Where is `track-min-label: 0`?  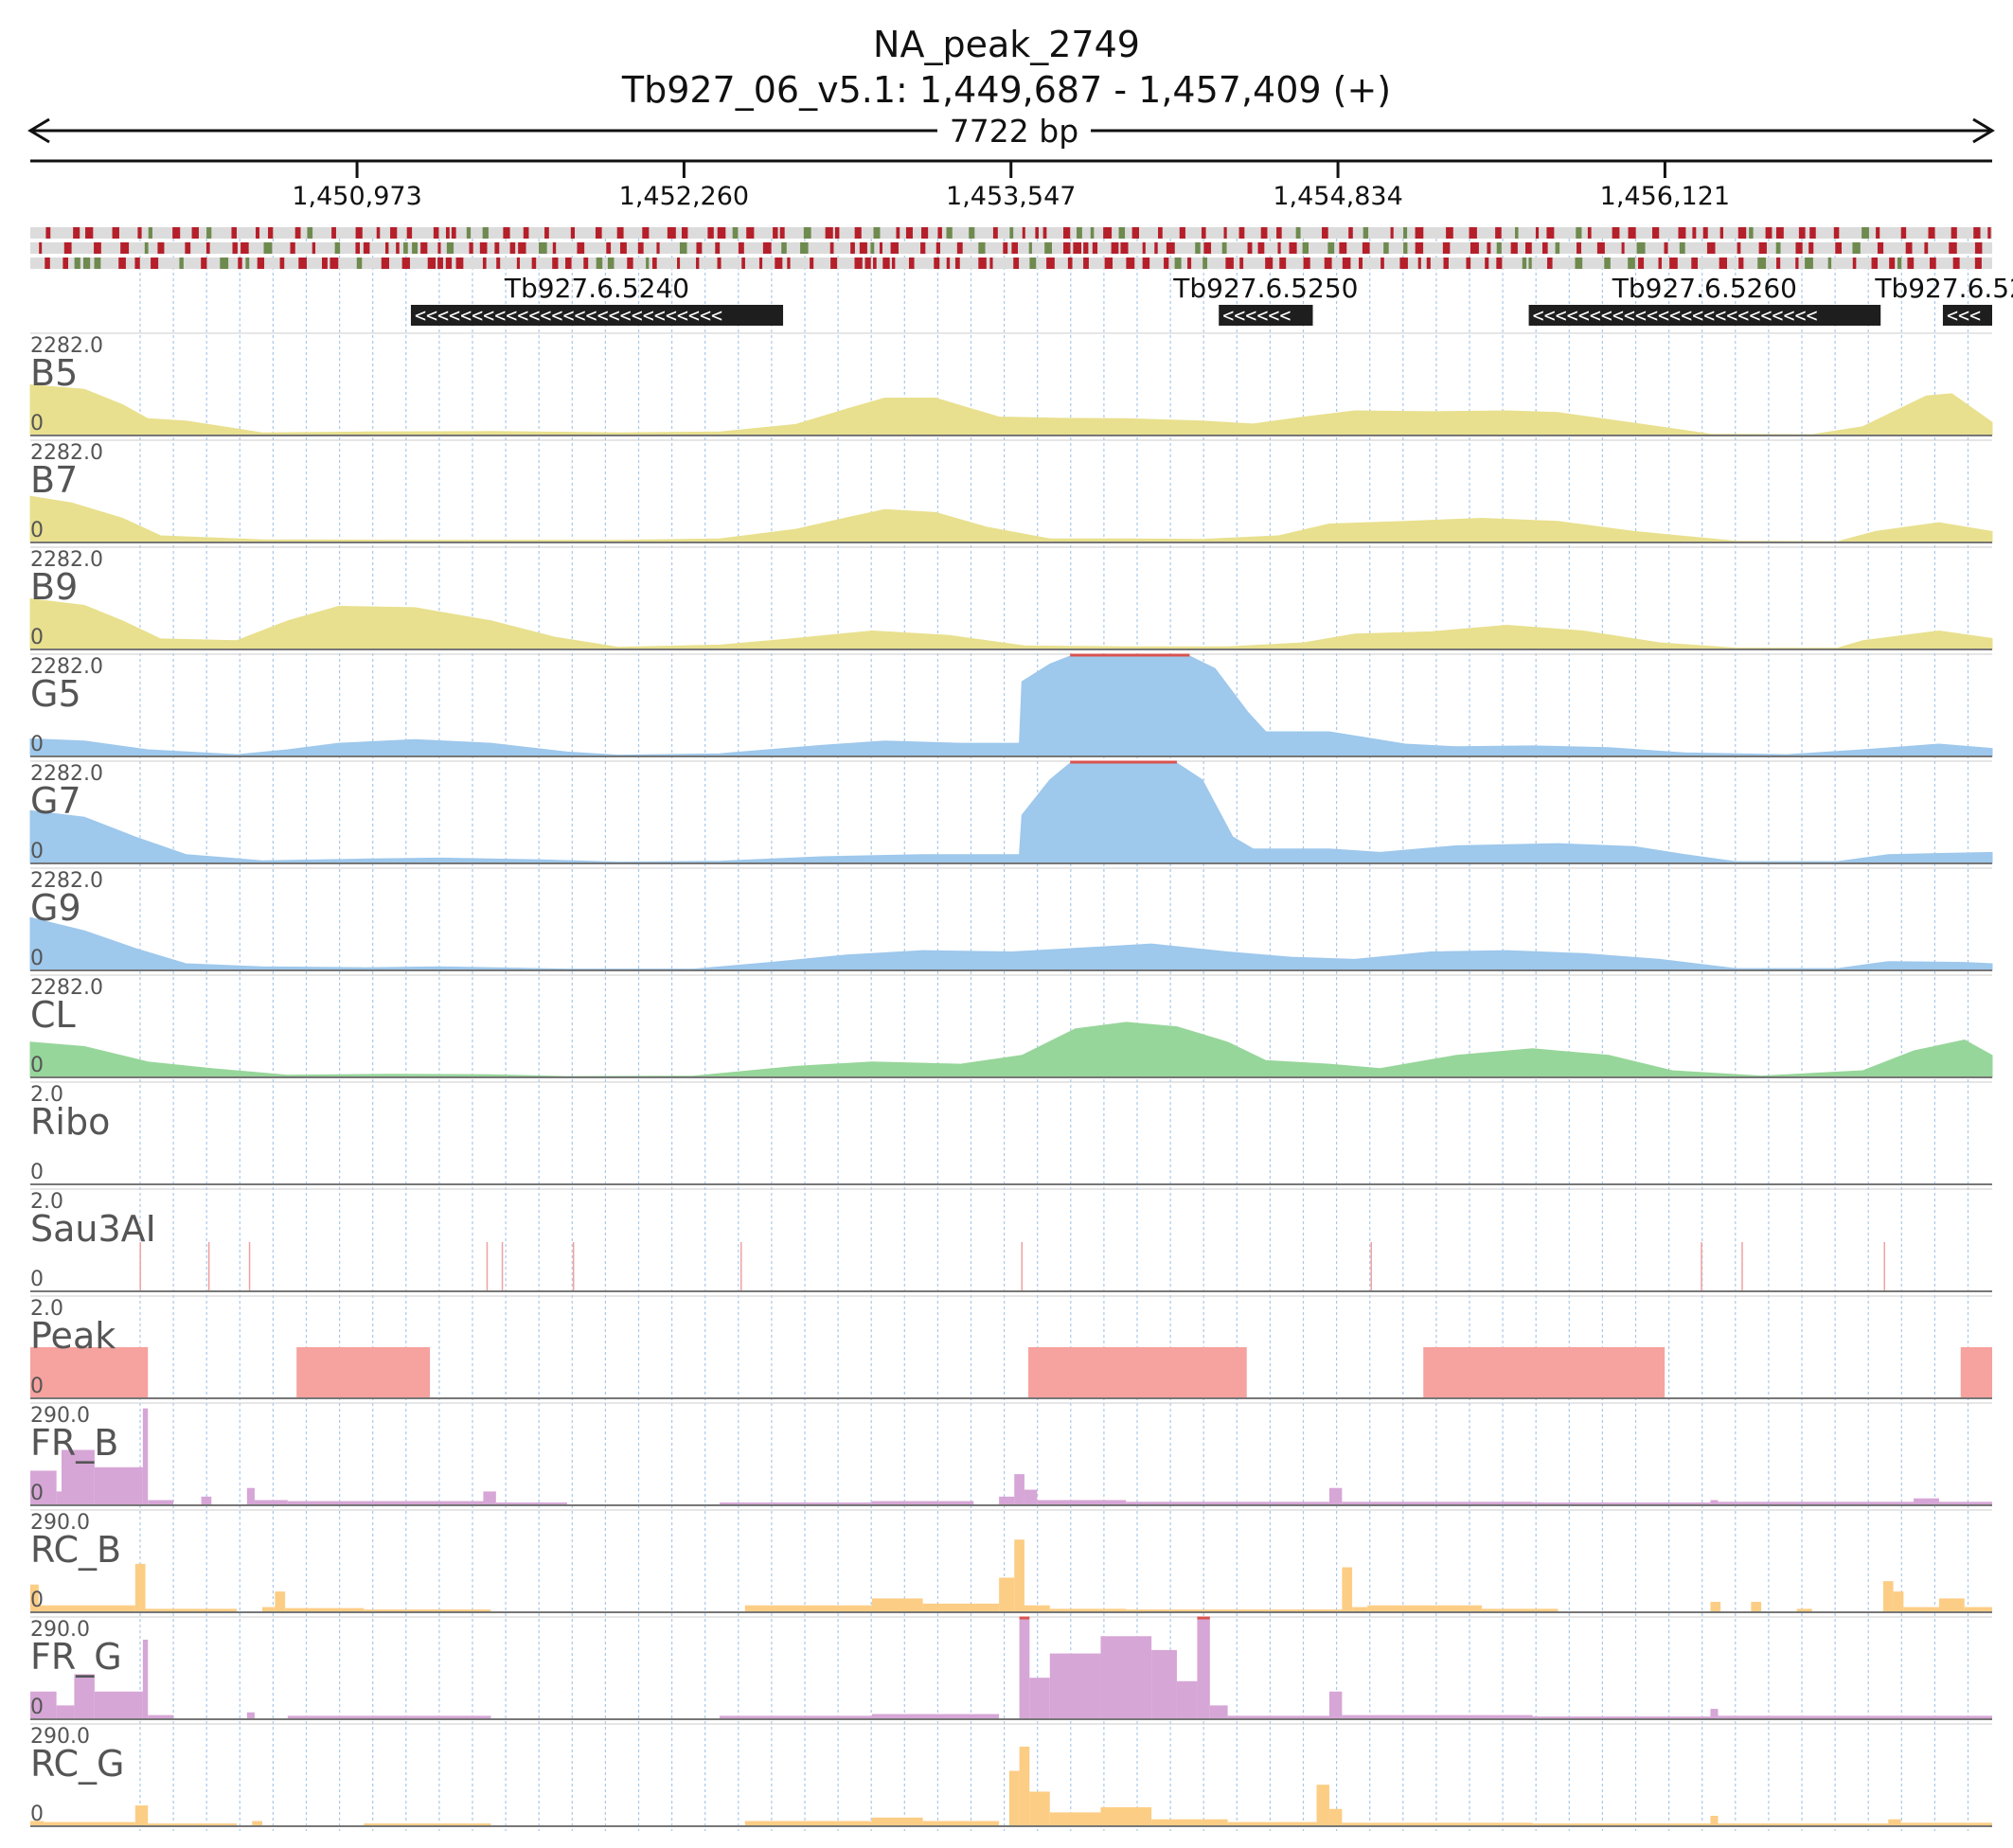
track-min-label: 0 is located at coordinates (37, 1065).